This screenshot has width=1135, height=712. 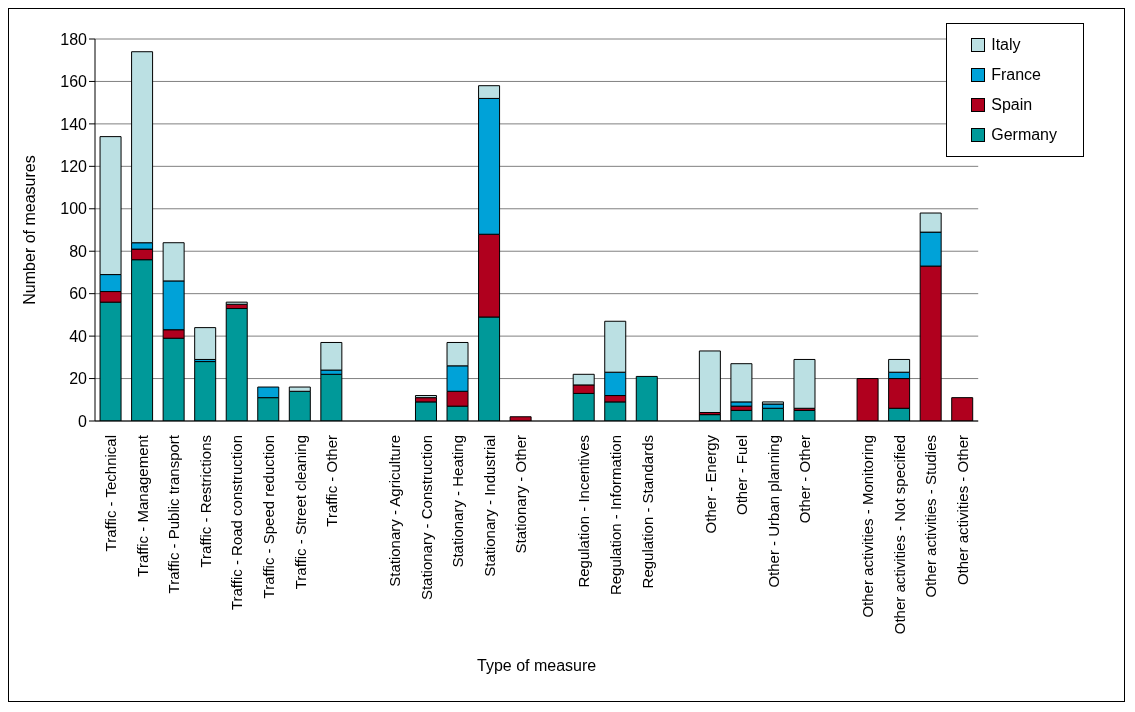 What do you see at coordinates (521, 494) in the screenshot?
I see `x-tick-label: Stationary - Other` at bounding box center [521, 494].